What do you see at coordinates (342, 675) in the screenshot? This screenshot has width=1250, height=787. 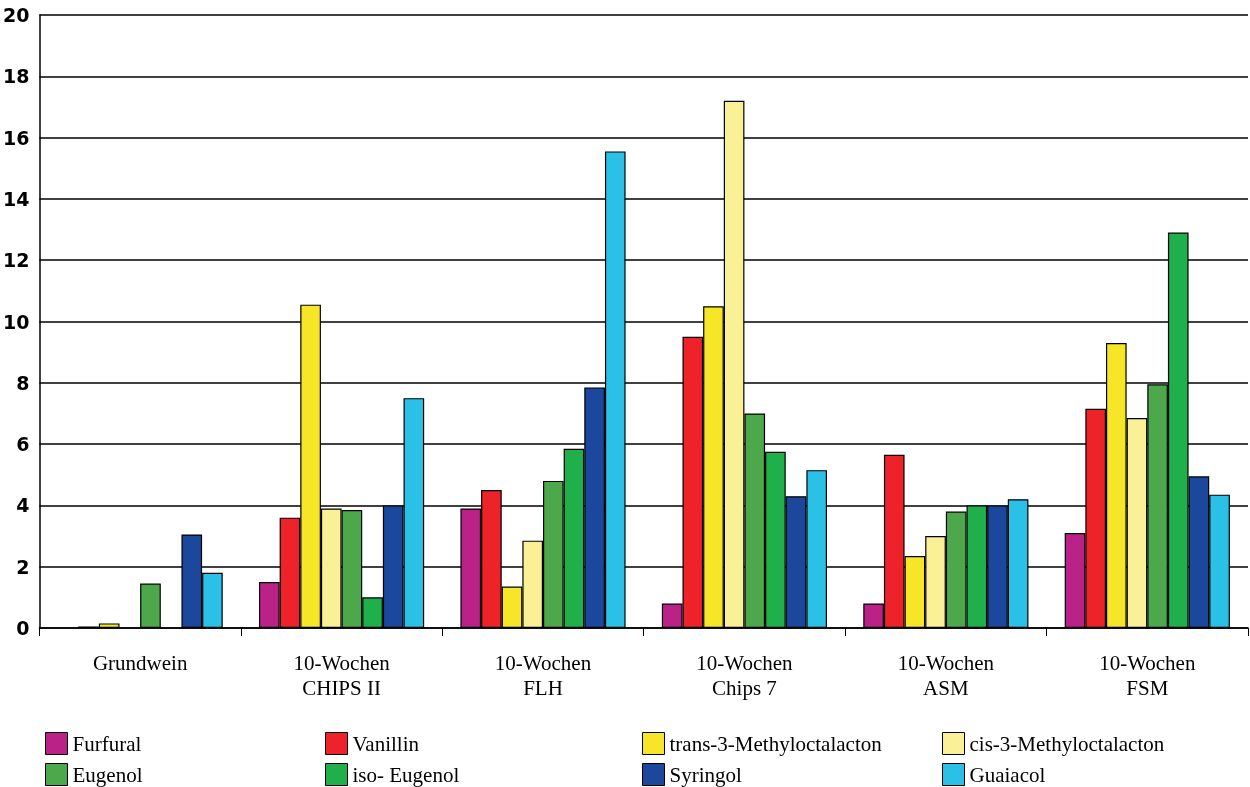 I see `x-tick-label: 10-Wochen CHIPS II` at bounding box center [342, 675].